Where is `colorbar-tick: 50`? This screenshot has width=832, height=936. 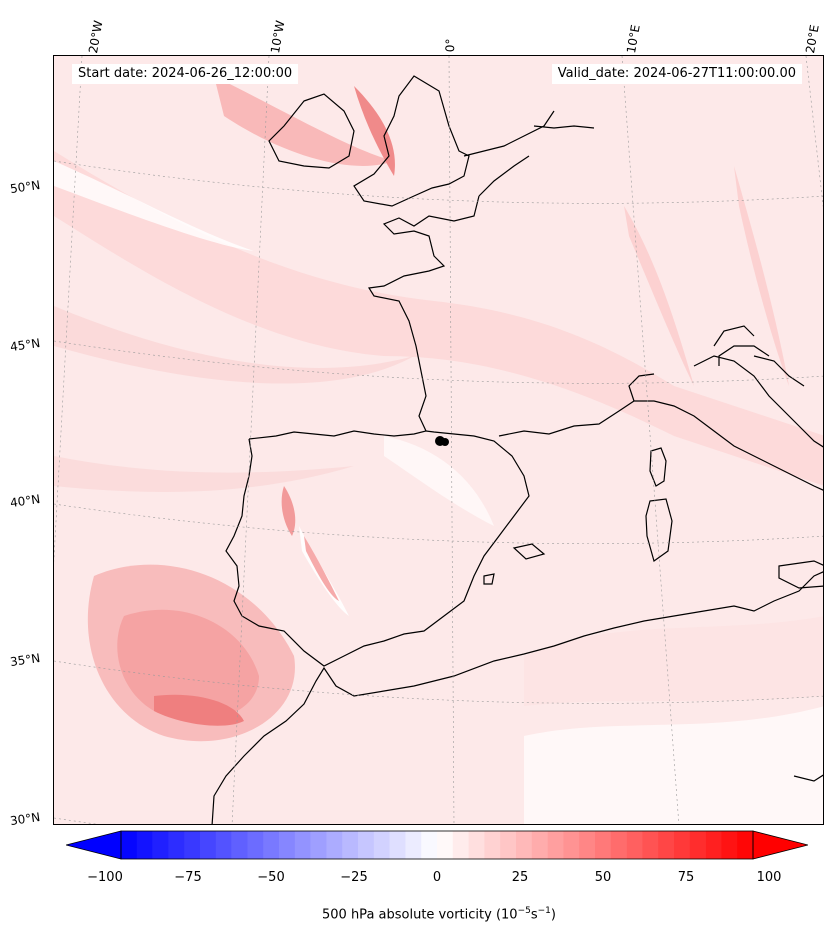 colorbar-tick: 50 is located at coordinates (603, 877).